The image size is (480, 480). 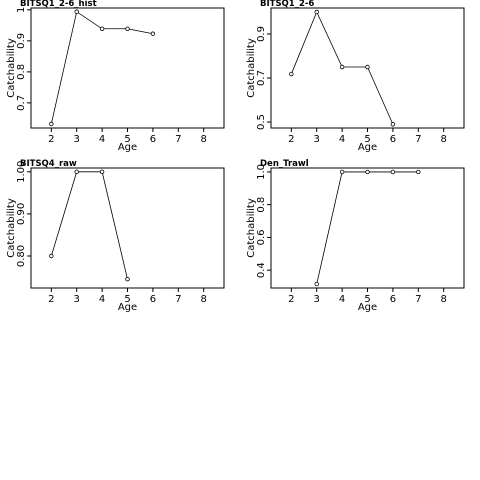 What do you see at coordinates (261, 270) in the screenshot?
I see `y-tick-label: 0.4` at bounding box center [261, 270].